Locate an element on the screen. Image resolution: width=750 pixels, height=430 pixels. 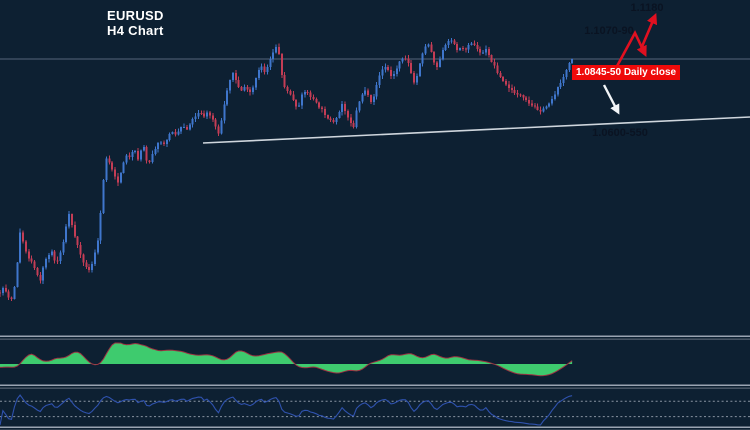
symbol-label: EURUSD is located at coordinates (135, 15).